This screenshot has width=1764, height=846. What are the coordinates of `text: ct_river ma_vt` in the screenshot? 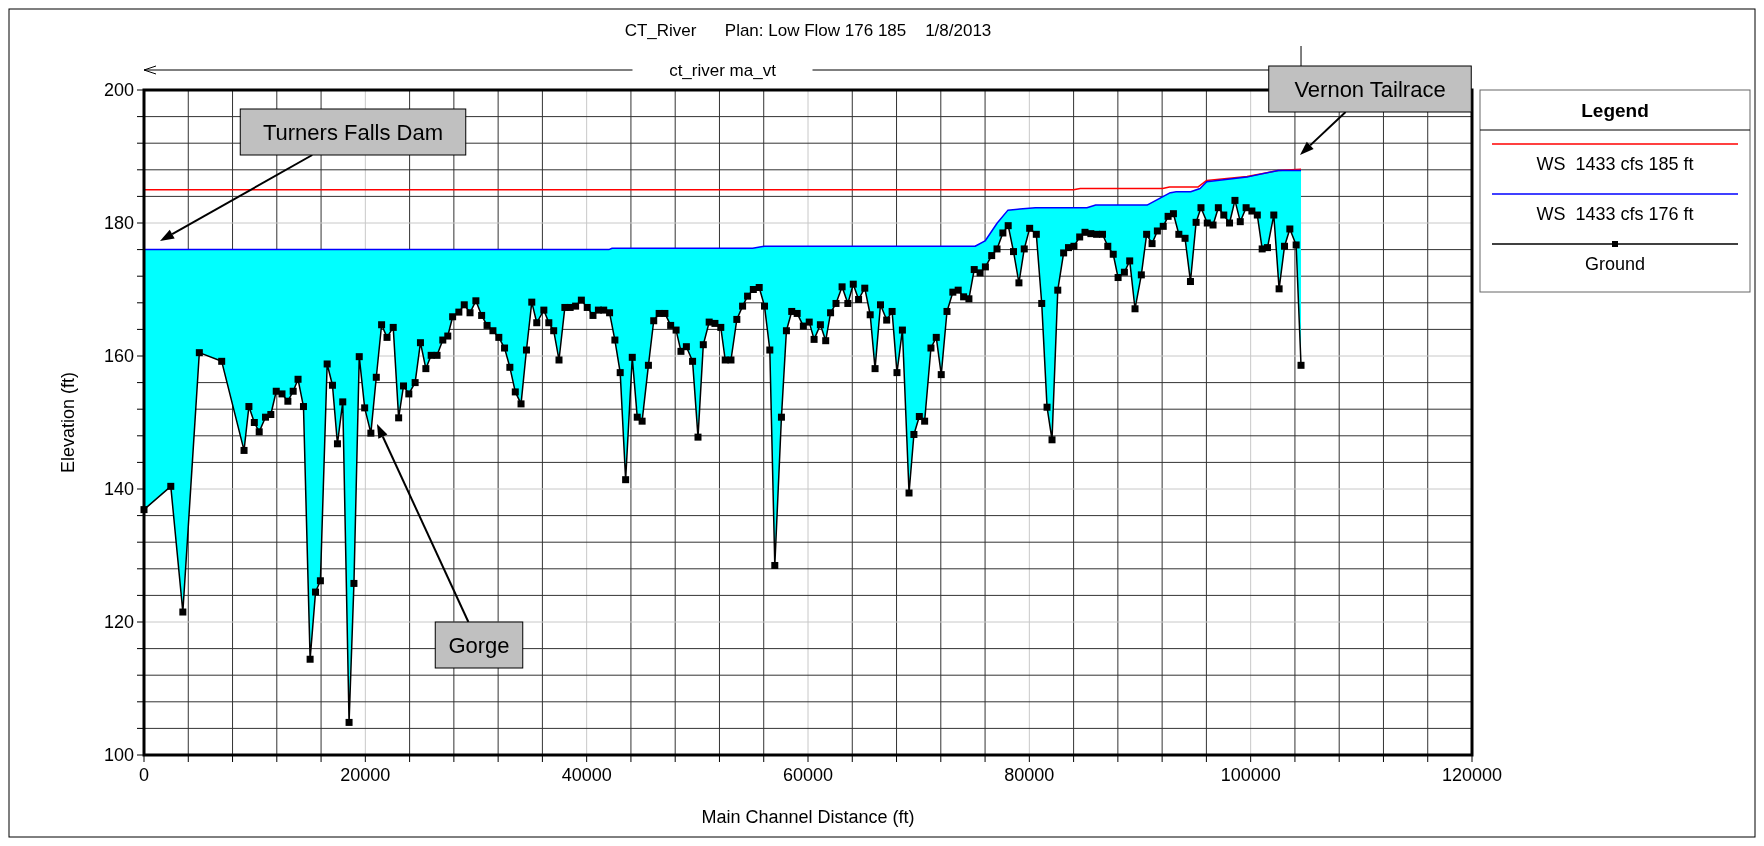 It's located at (723, 70).